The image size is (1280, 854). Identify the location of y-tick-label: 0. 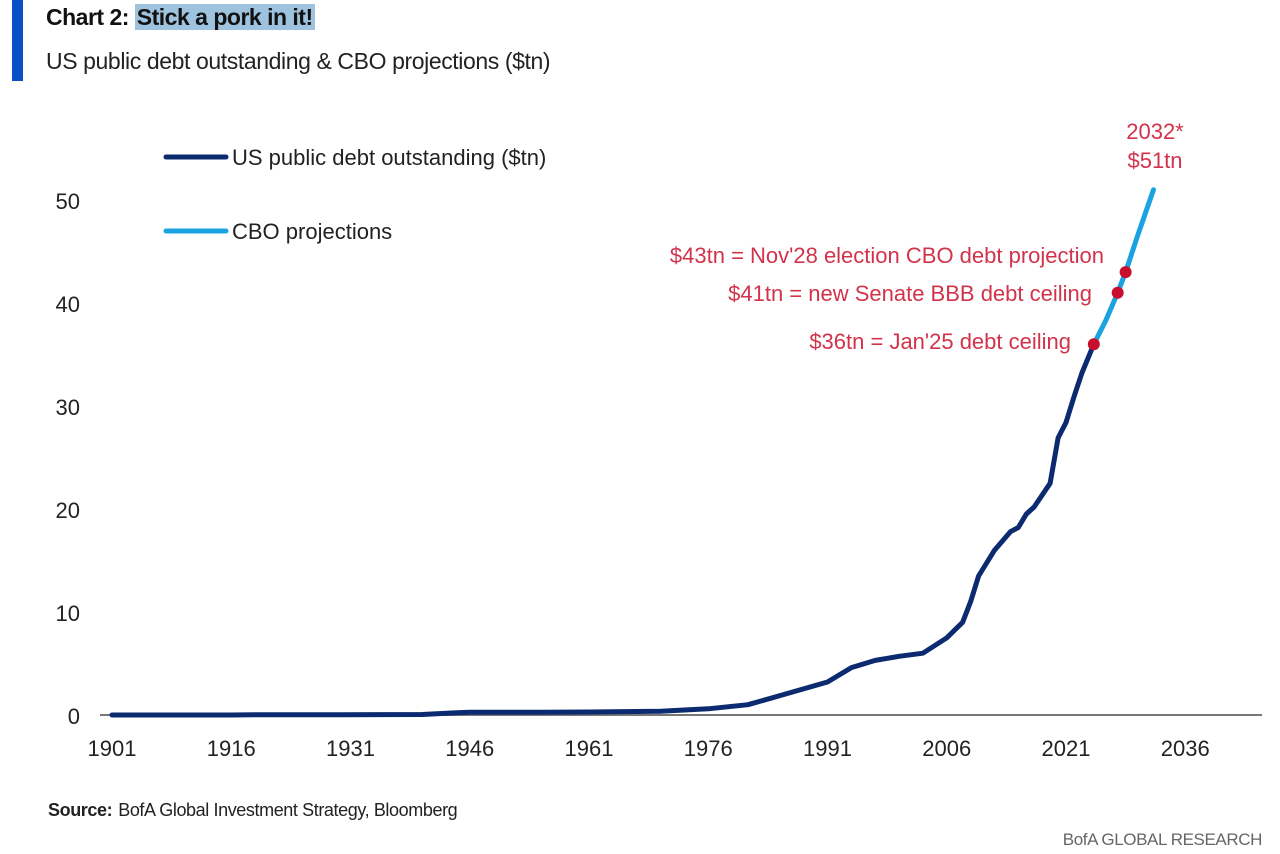
(74, 716).